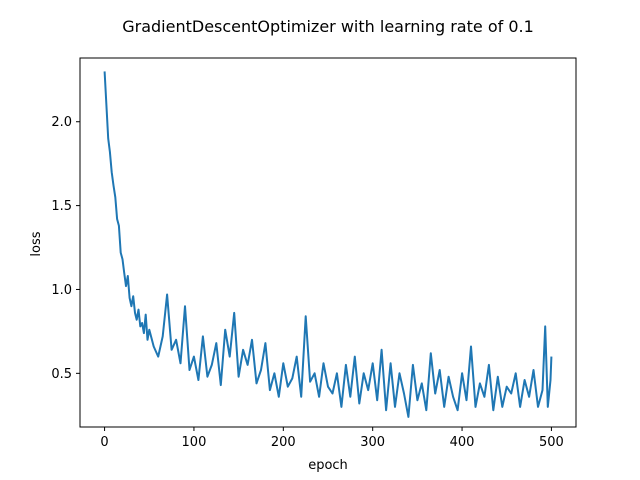  I want to click on x-tick-label: 400, so click(462, 442).